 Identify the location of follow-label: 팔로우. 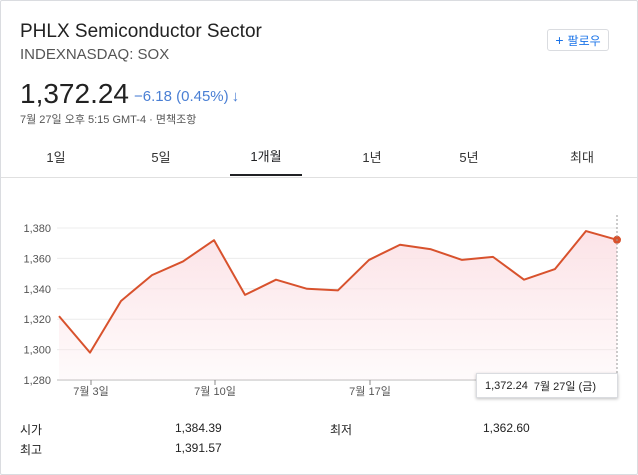
(584, 40).